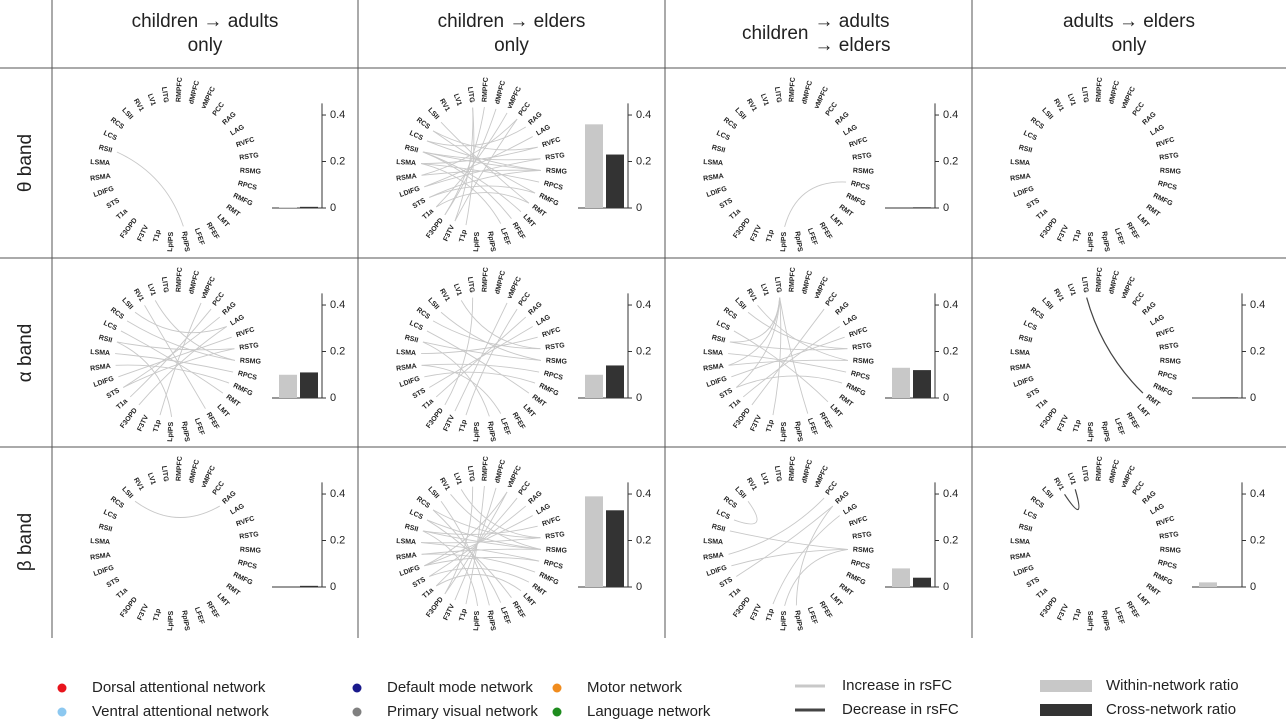  Describe the element at coordinates (713, 542) in the screenshot. I see `node-label: LSMA` at that location.